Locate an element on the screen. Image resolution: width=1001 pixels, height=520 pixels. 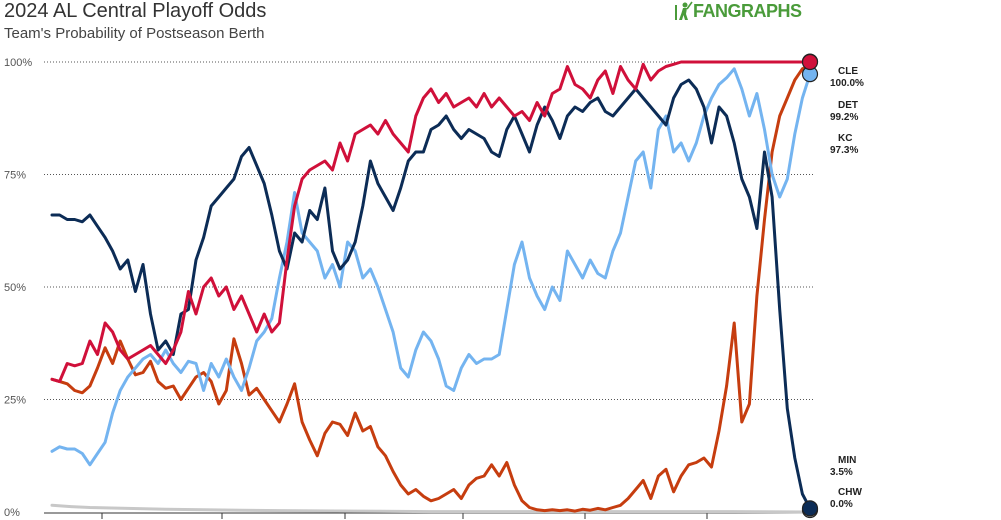
end-label-value: 3.5% is located at coordinates (841, 472).